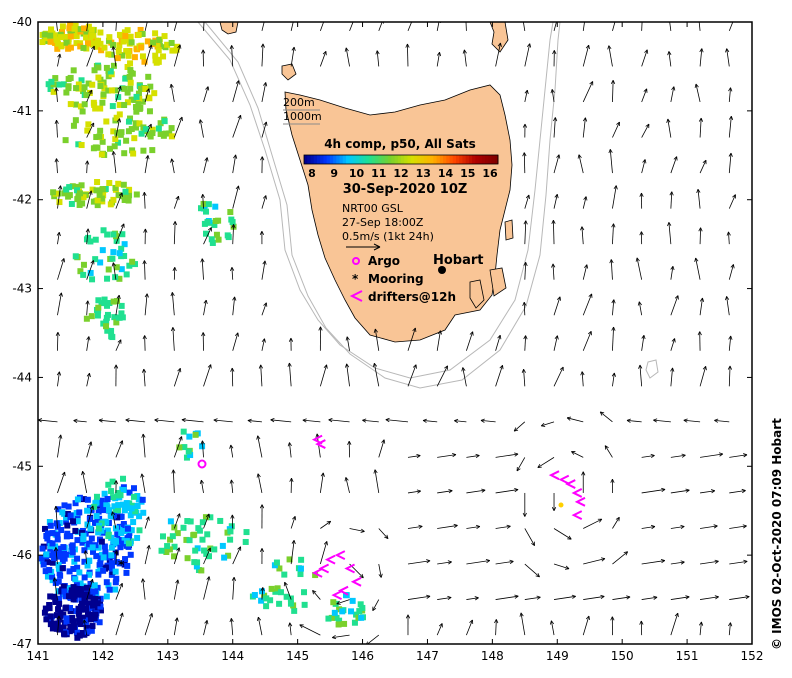 This screenshot has width=792, height=678. Describe the element at coordinates (687, 656) in the screenshot. I see `x-tick-label: 151` at that location.